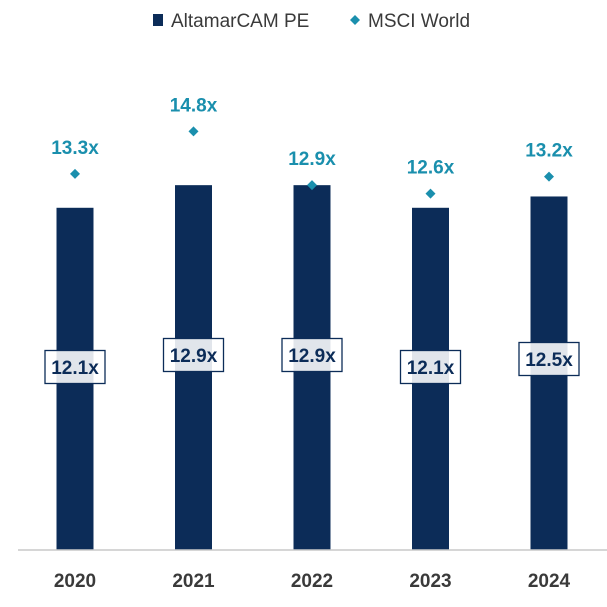  What do you see at coordinates (312, 185) in the screenshot?
I see `msci-marker-2022` at bounding box center [312, 185].